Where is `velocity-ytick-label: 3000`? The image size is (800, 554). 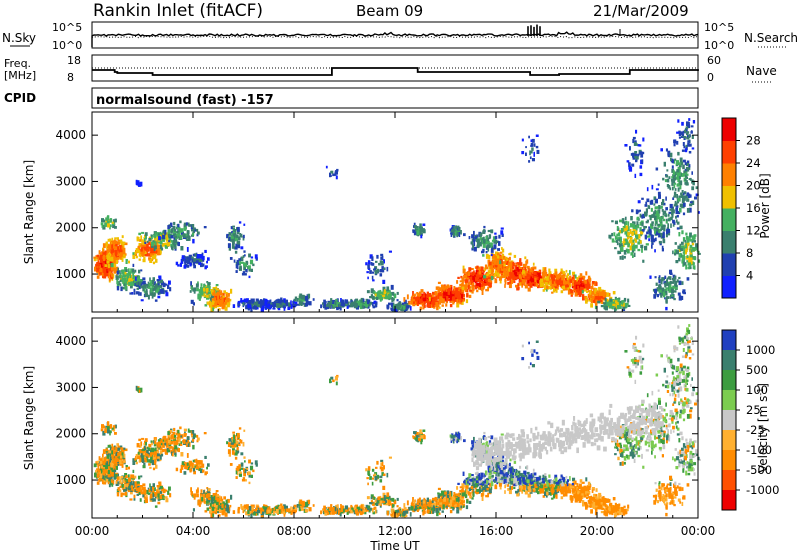
velocity-ytick-label: 3000 is located at coordinates (70, 387).